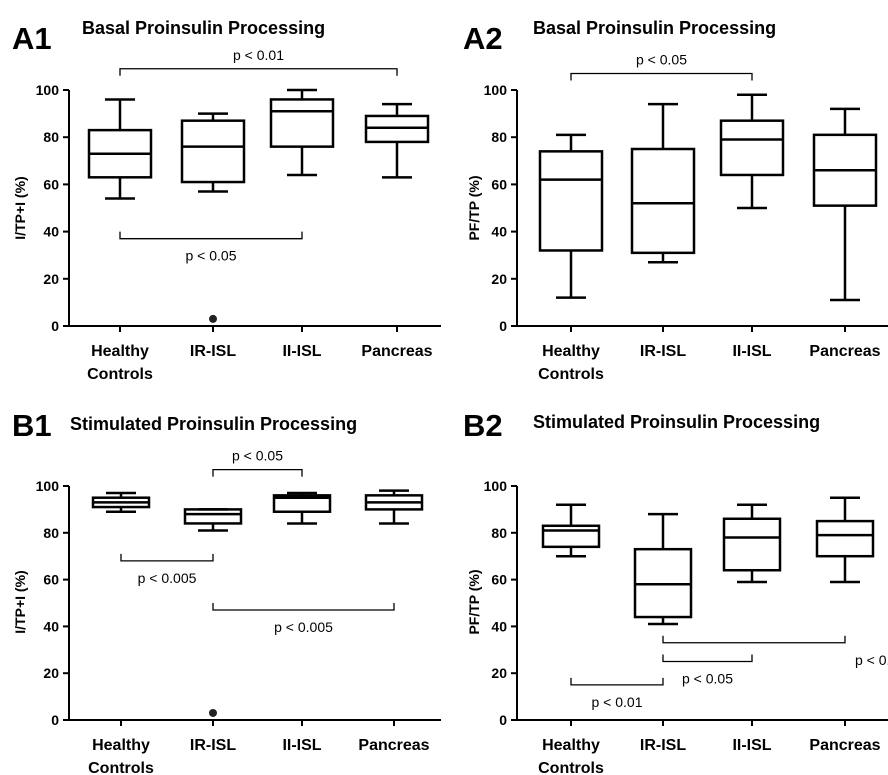 Image resolution: width=888 pixels, height=775 pixels. I want to click on outlier-point, so click(213, 318).